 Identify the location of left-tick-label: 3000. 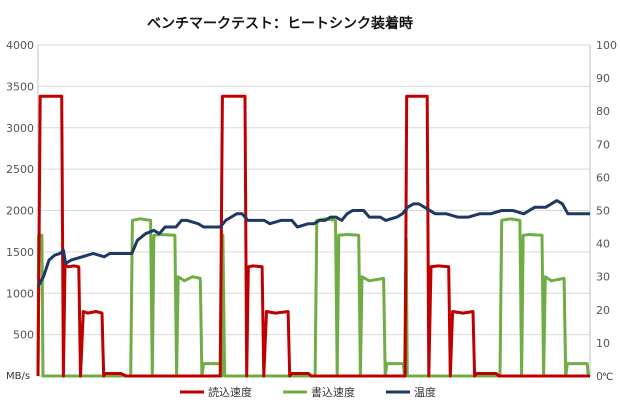
(20, 128).